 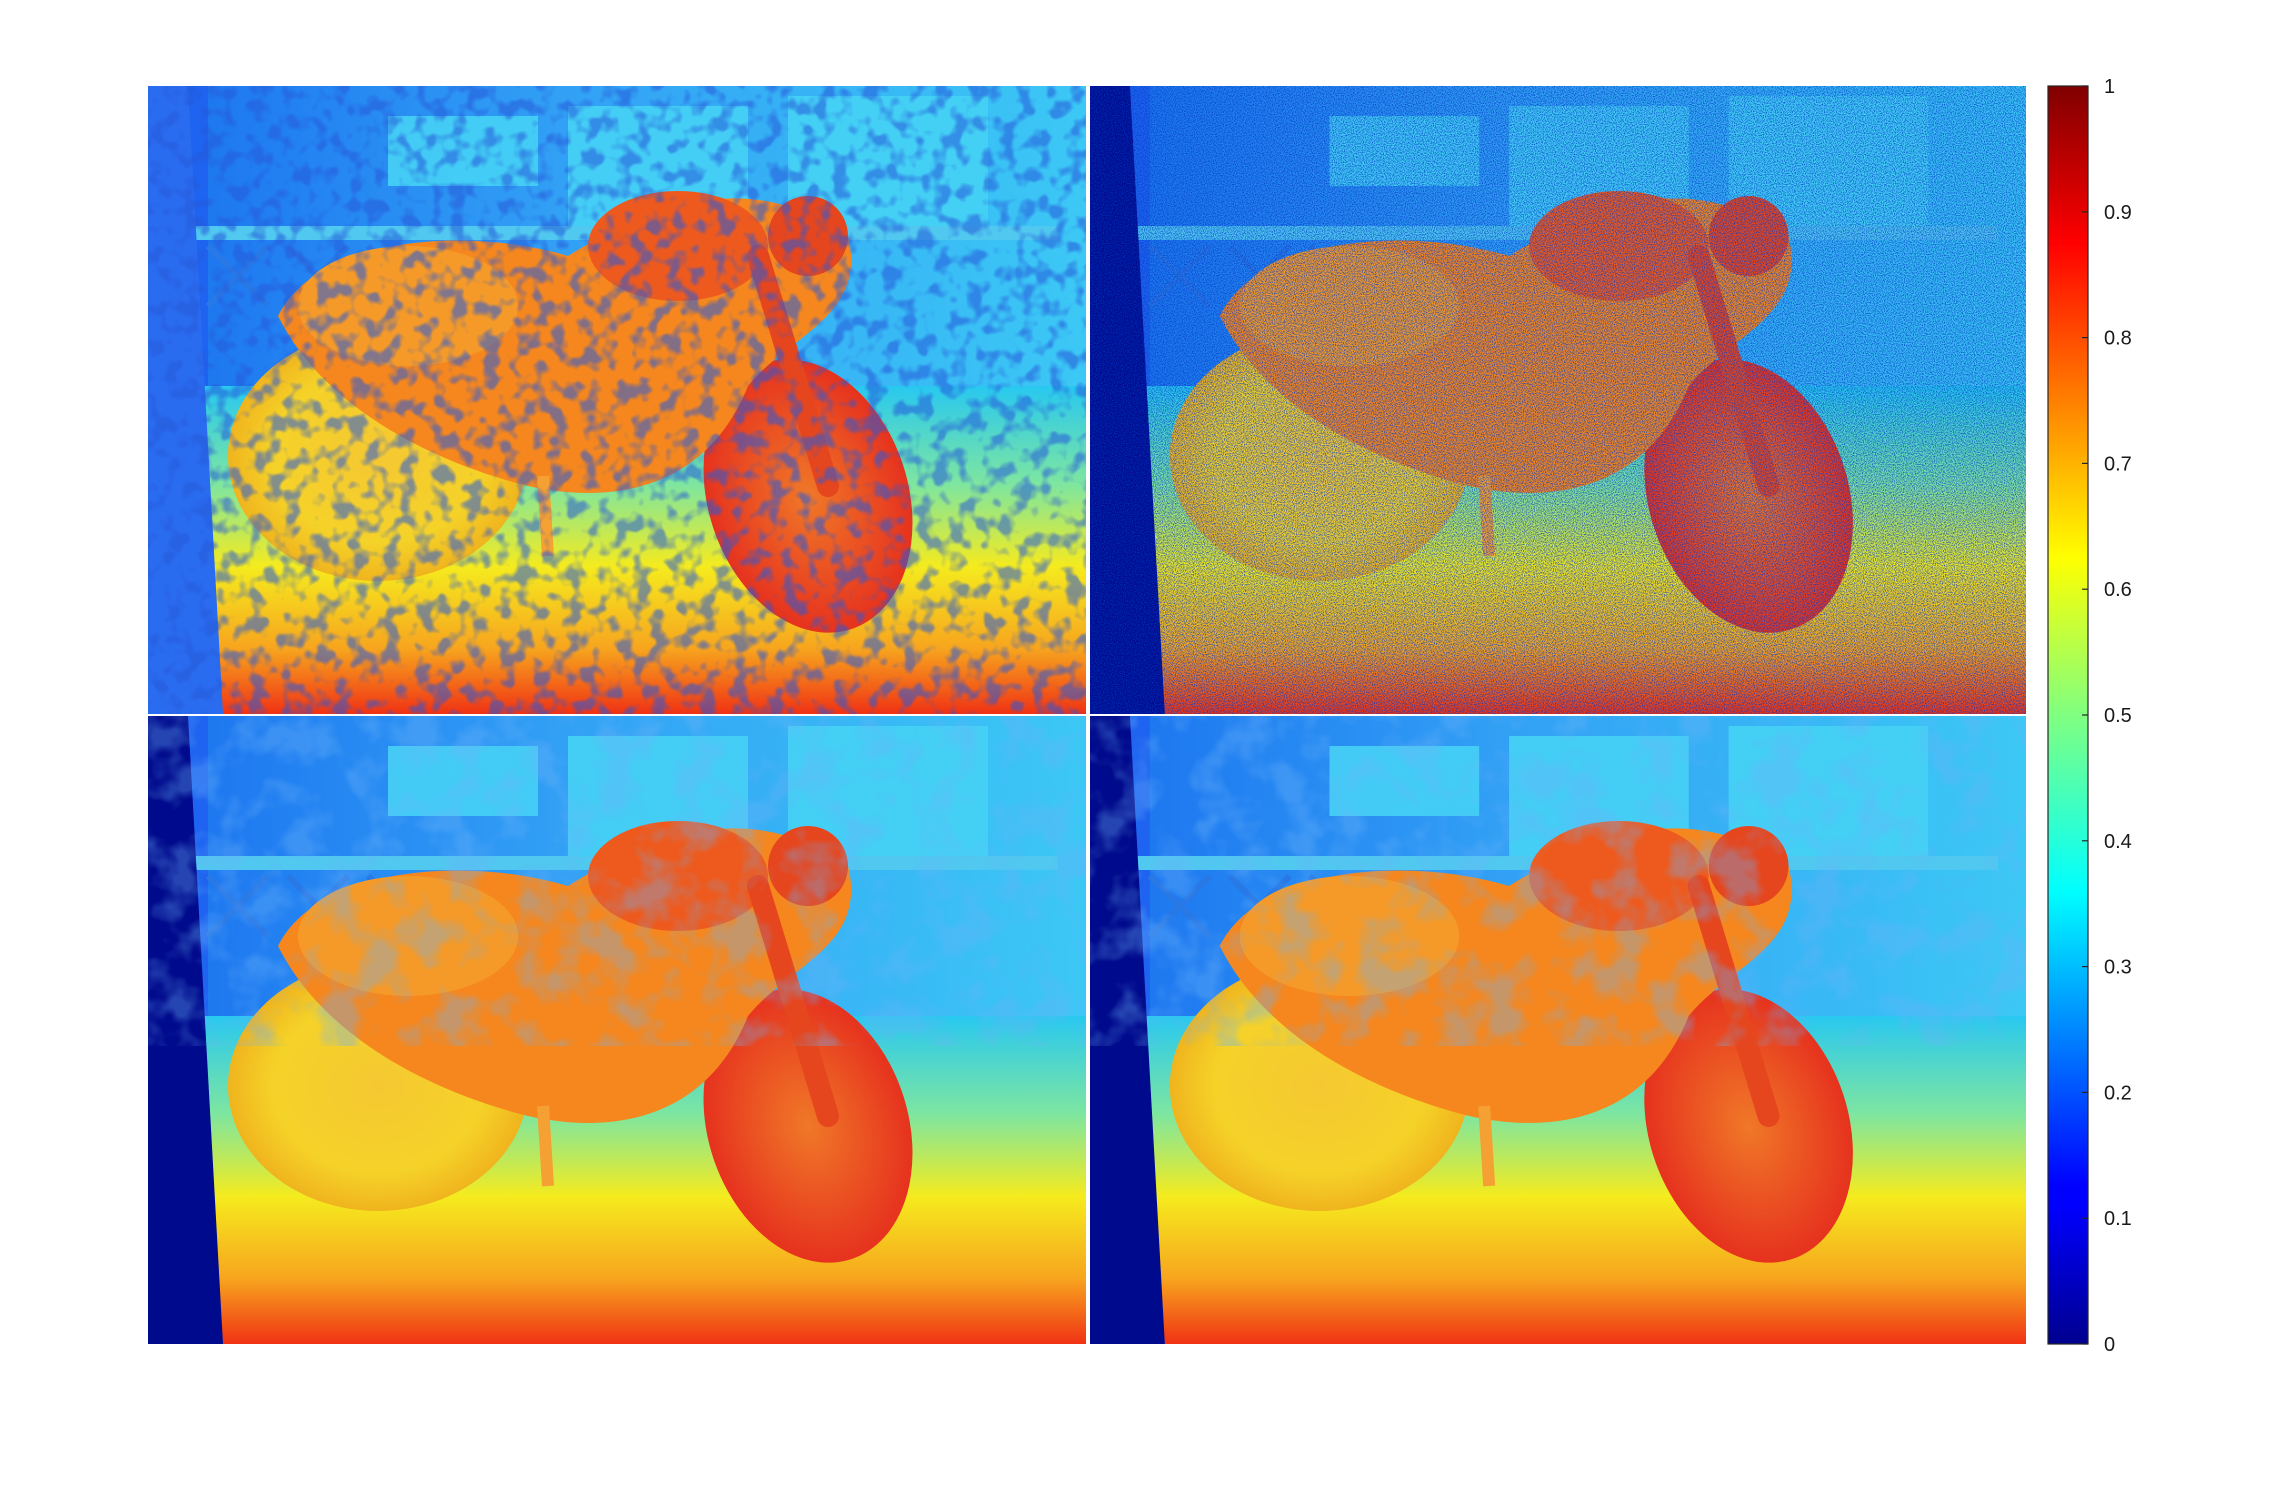 What do you see at coordinates (2118, 968) in the screenshot?
I see `colorbar-tick-label: 0.3` at bounding box center [2118, 968].